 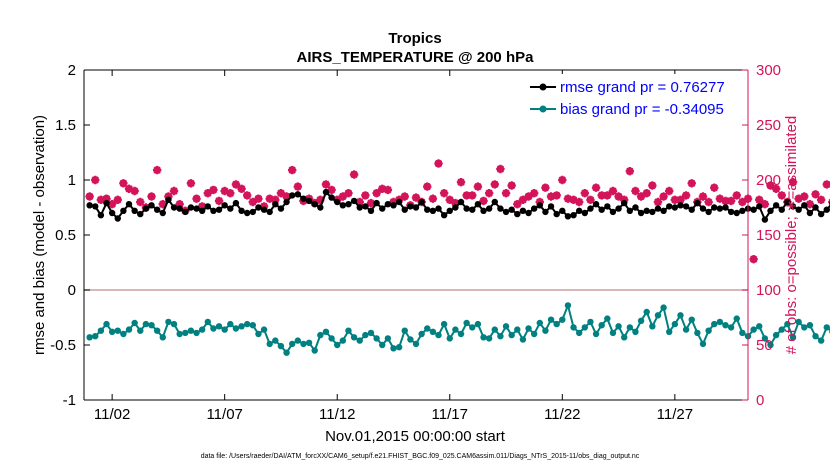 I want to click on y-left-tick-label: -0.5, so click(x=63, y=345).